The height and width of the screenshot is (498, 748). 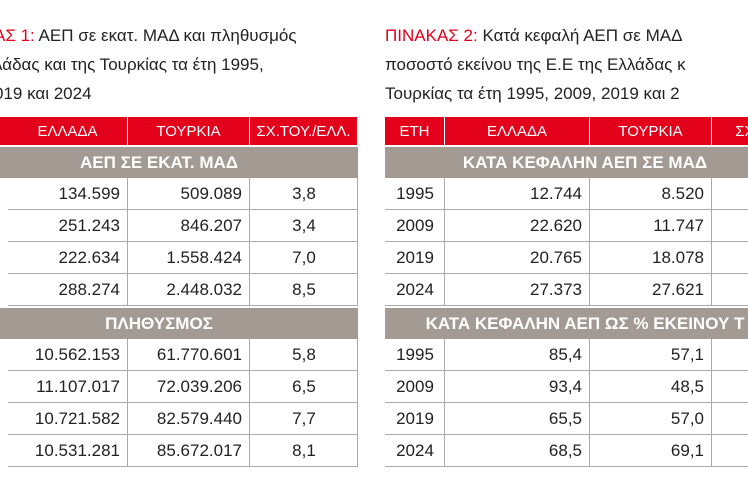 I want to click on title-line: ΠΙΝΑΚΑΣ 2: Κατά κεφαλή ΑΕΠ σε ΜΑΔ, so click(x=566, y=35).